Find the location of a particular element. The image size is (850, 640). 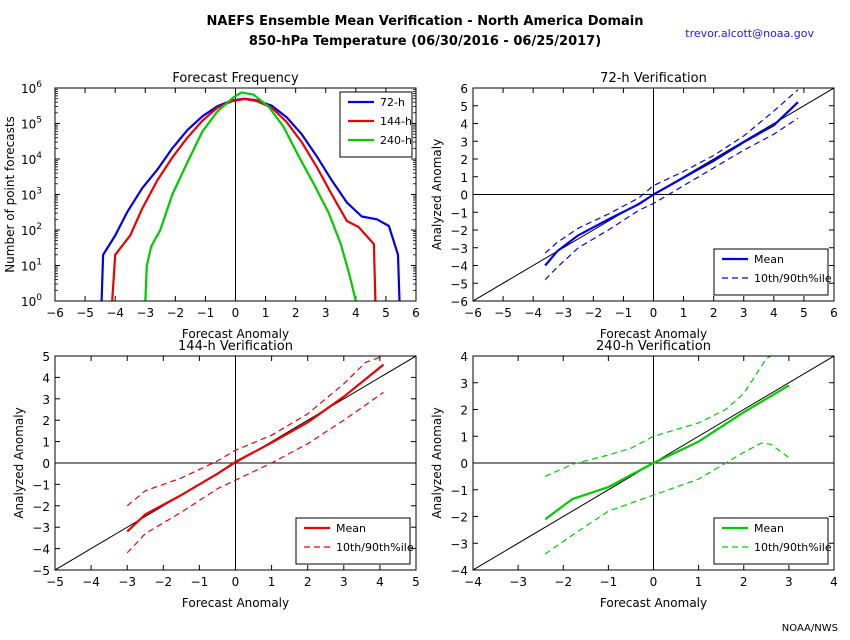

series-line-144-h is located at coordinates (244, 199).